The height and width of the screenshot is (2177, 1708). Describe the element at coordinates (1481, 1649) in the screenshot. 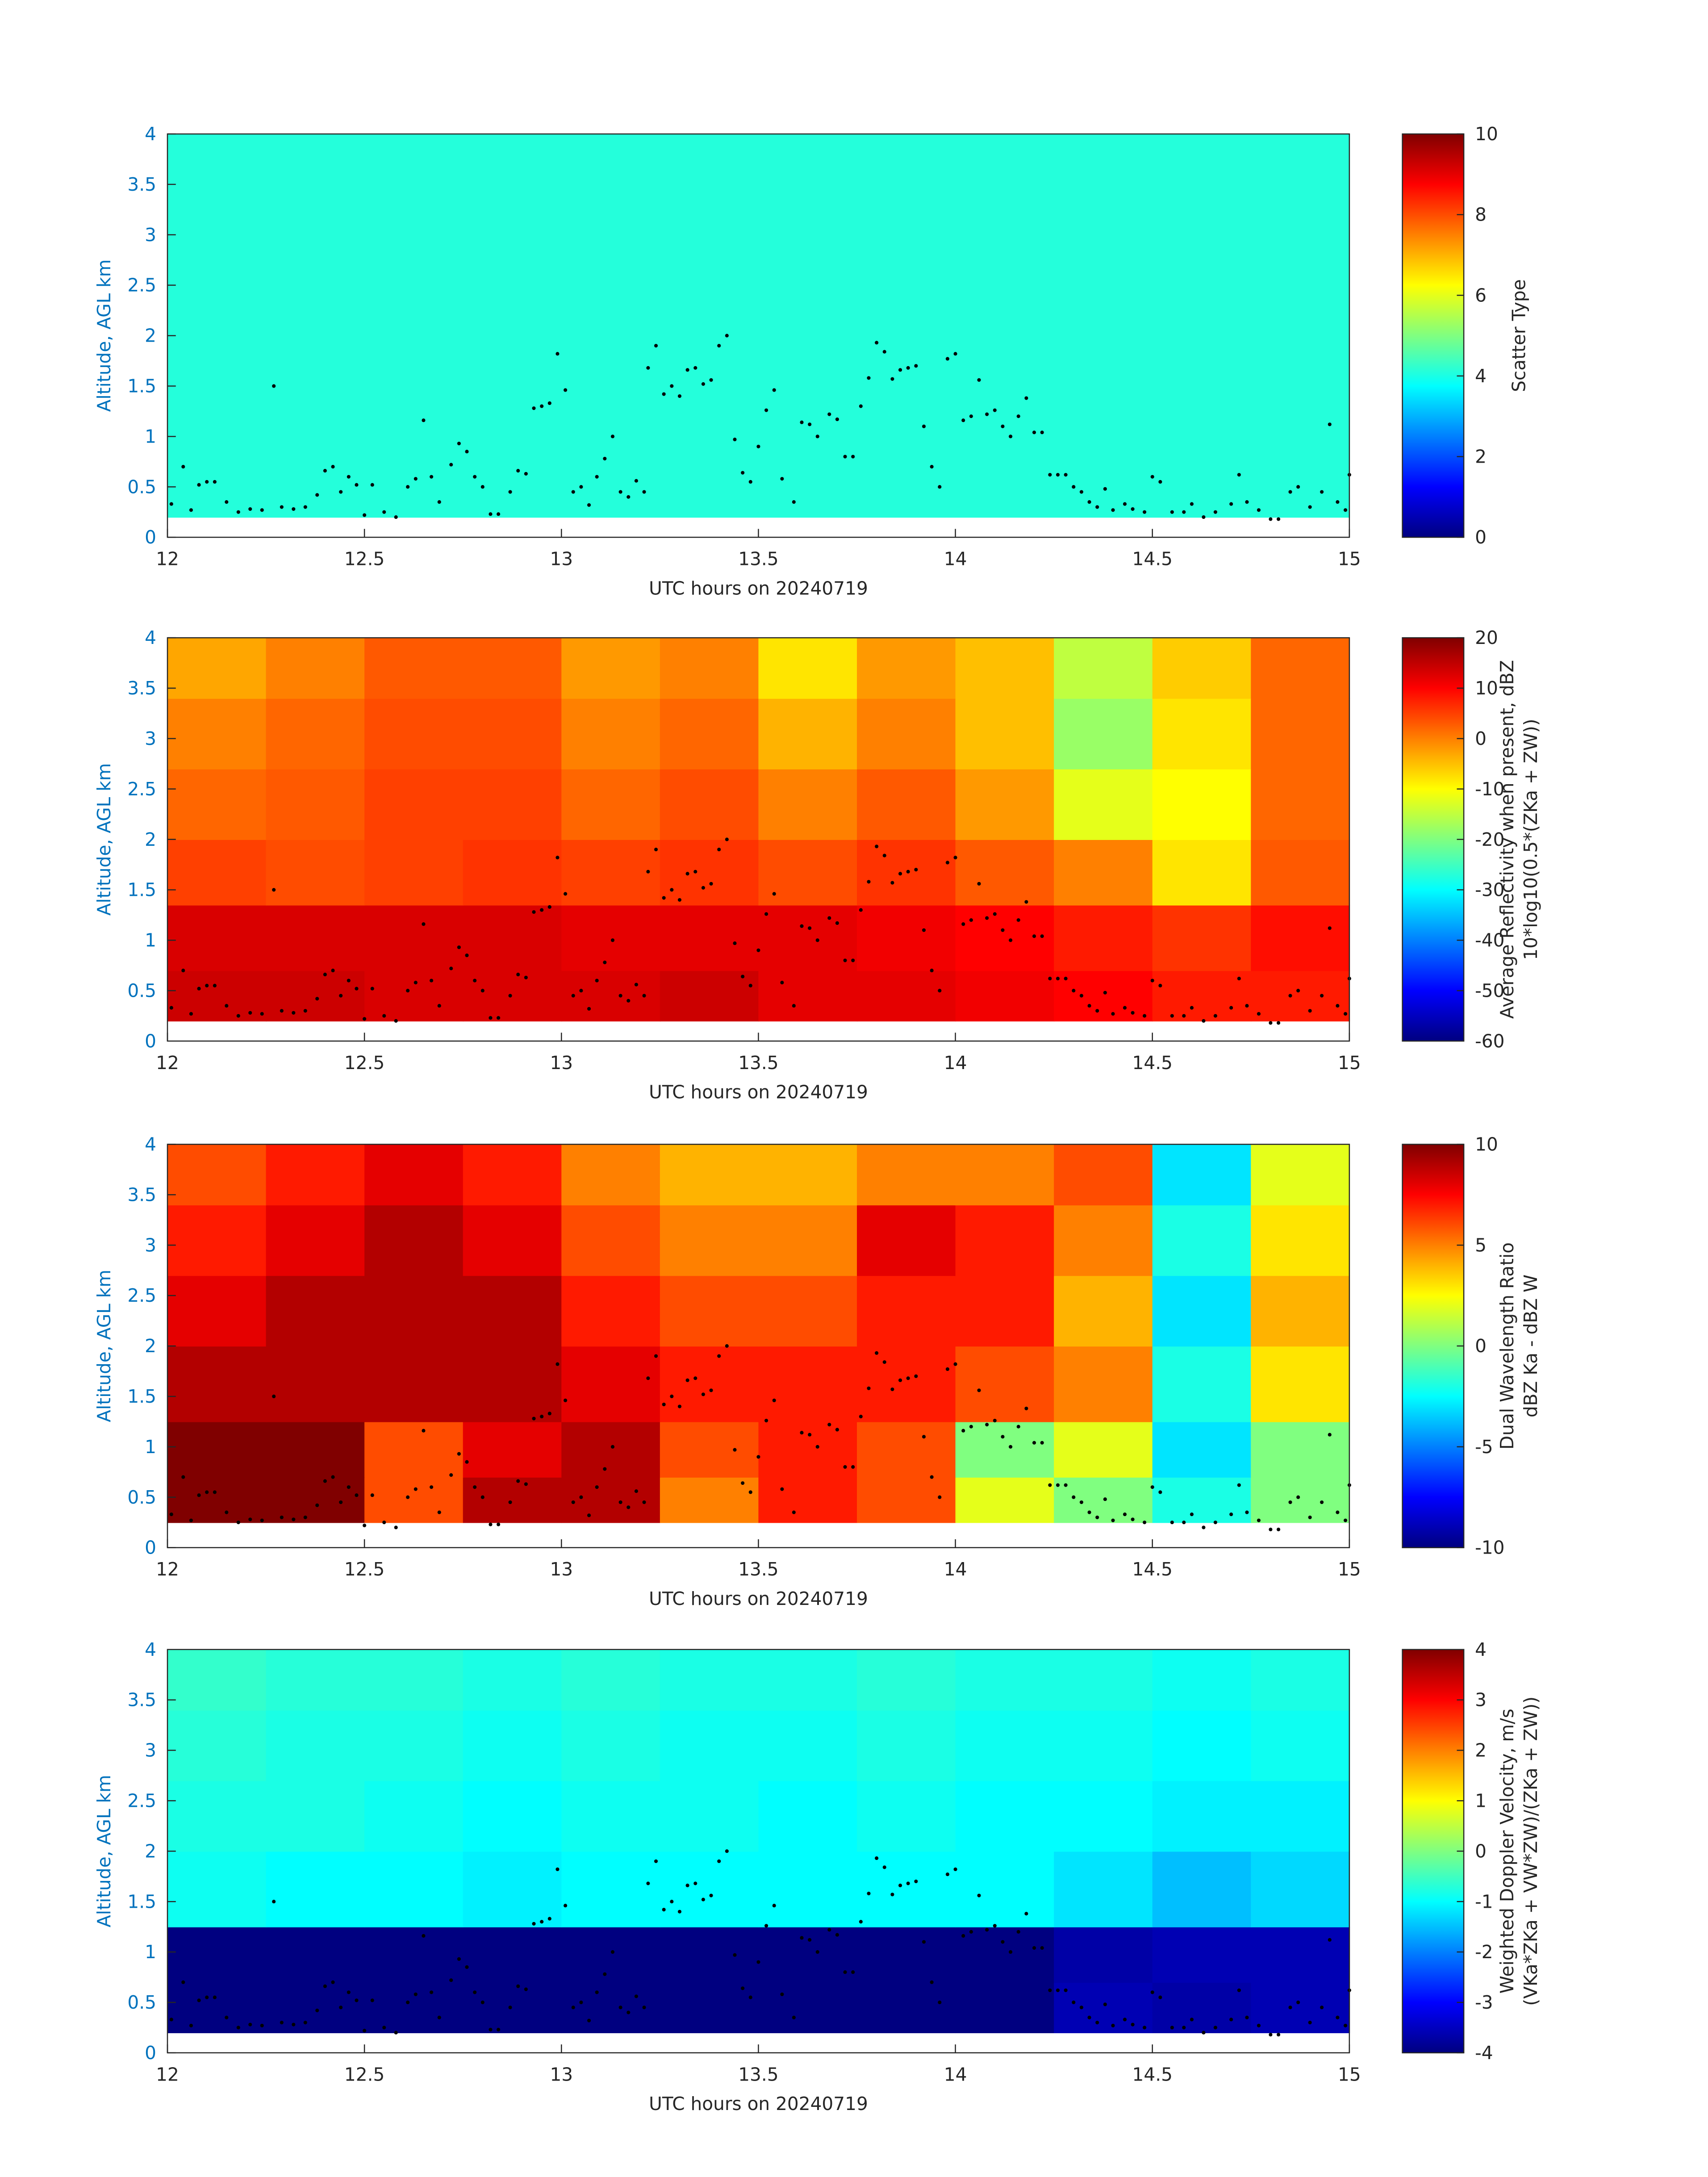

I see `colorbar-tick-label: 4` at that location.